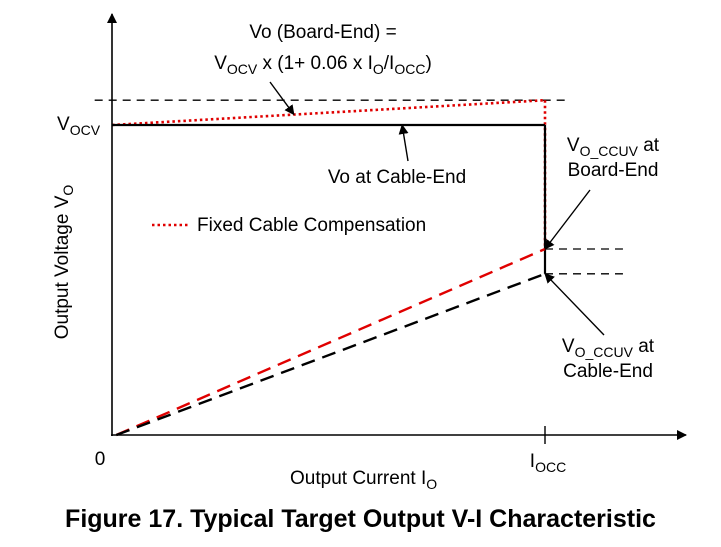 Image resolution: width=721 pixels, height=547 pixels. Describe the element at coordinates (64, 262) in the screenshot. I see `y-axis-label: Output Voltage VO` at that location.